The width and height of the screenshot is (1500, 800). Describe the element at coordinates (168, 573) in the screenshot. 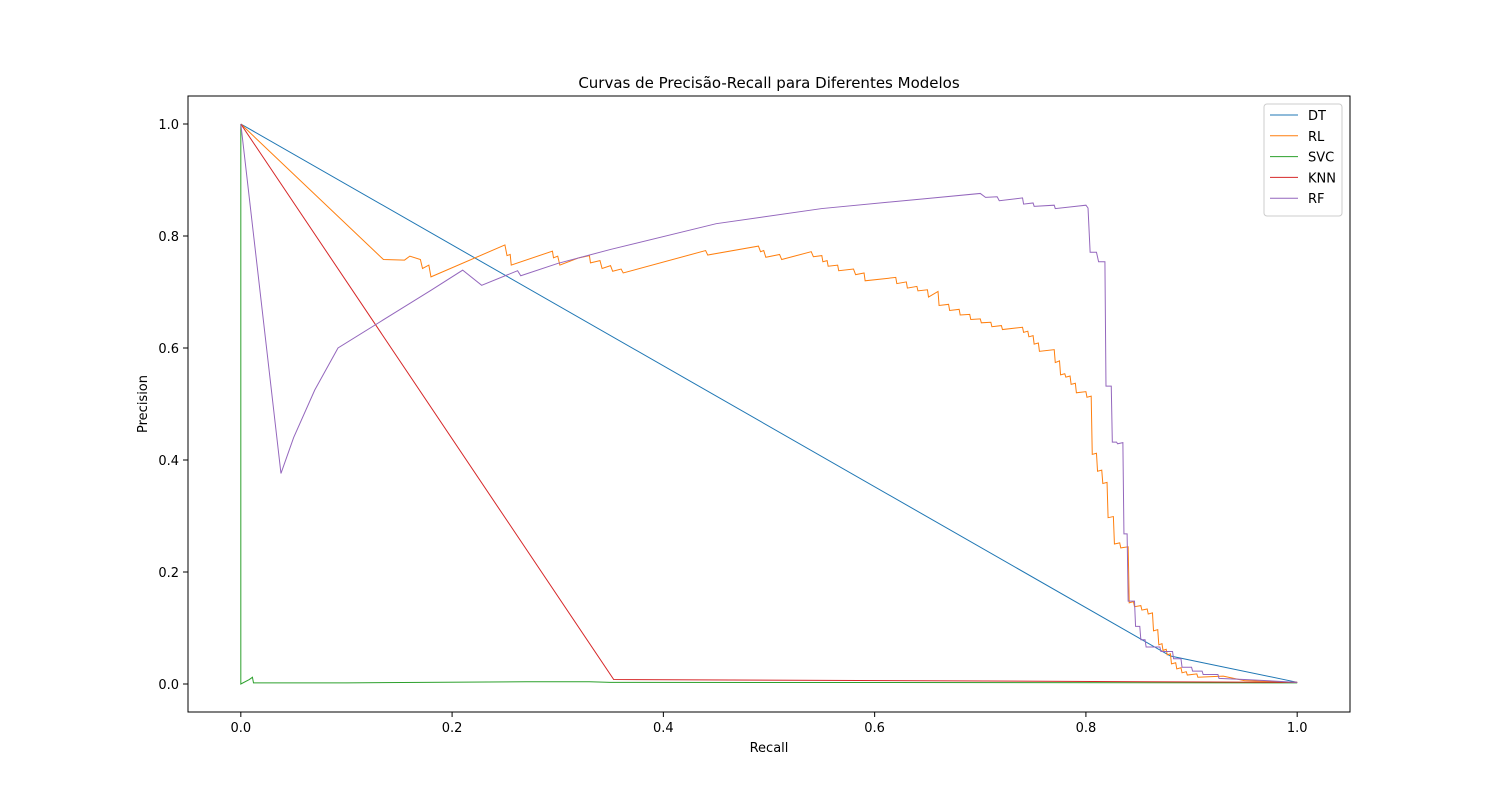

I see `y-tick-label: 0.2` at that location.